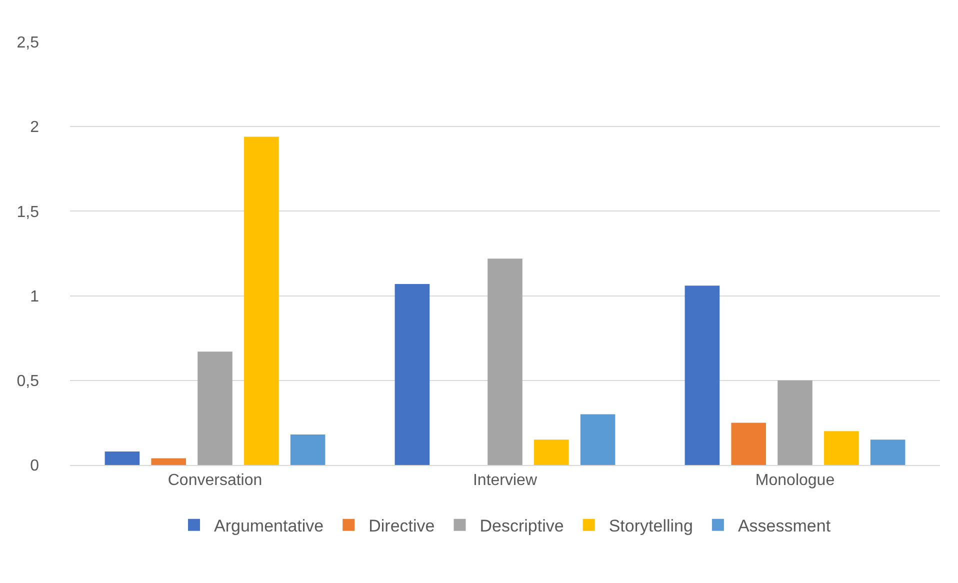 The width and height of the screenshot is (958, 583). What do you see at coordinates (650, 526) in the screenshot?
I see `legend-label: Storytelling` at bounding box center [650, 526].